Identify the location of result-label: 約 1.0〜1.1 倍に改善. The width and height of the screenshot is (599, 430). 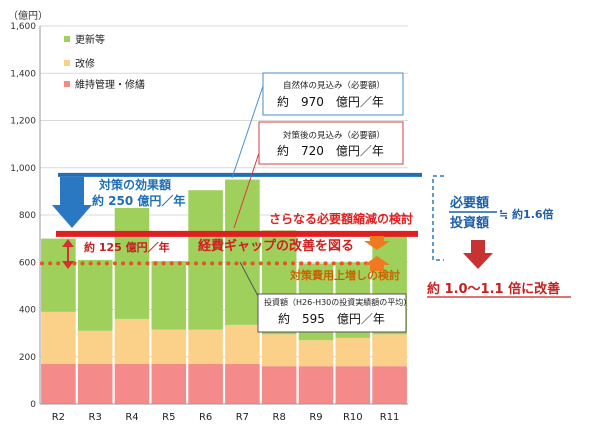
(493, 289).